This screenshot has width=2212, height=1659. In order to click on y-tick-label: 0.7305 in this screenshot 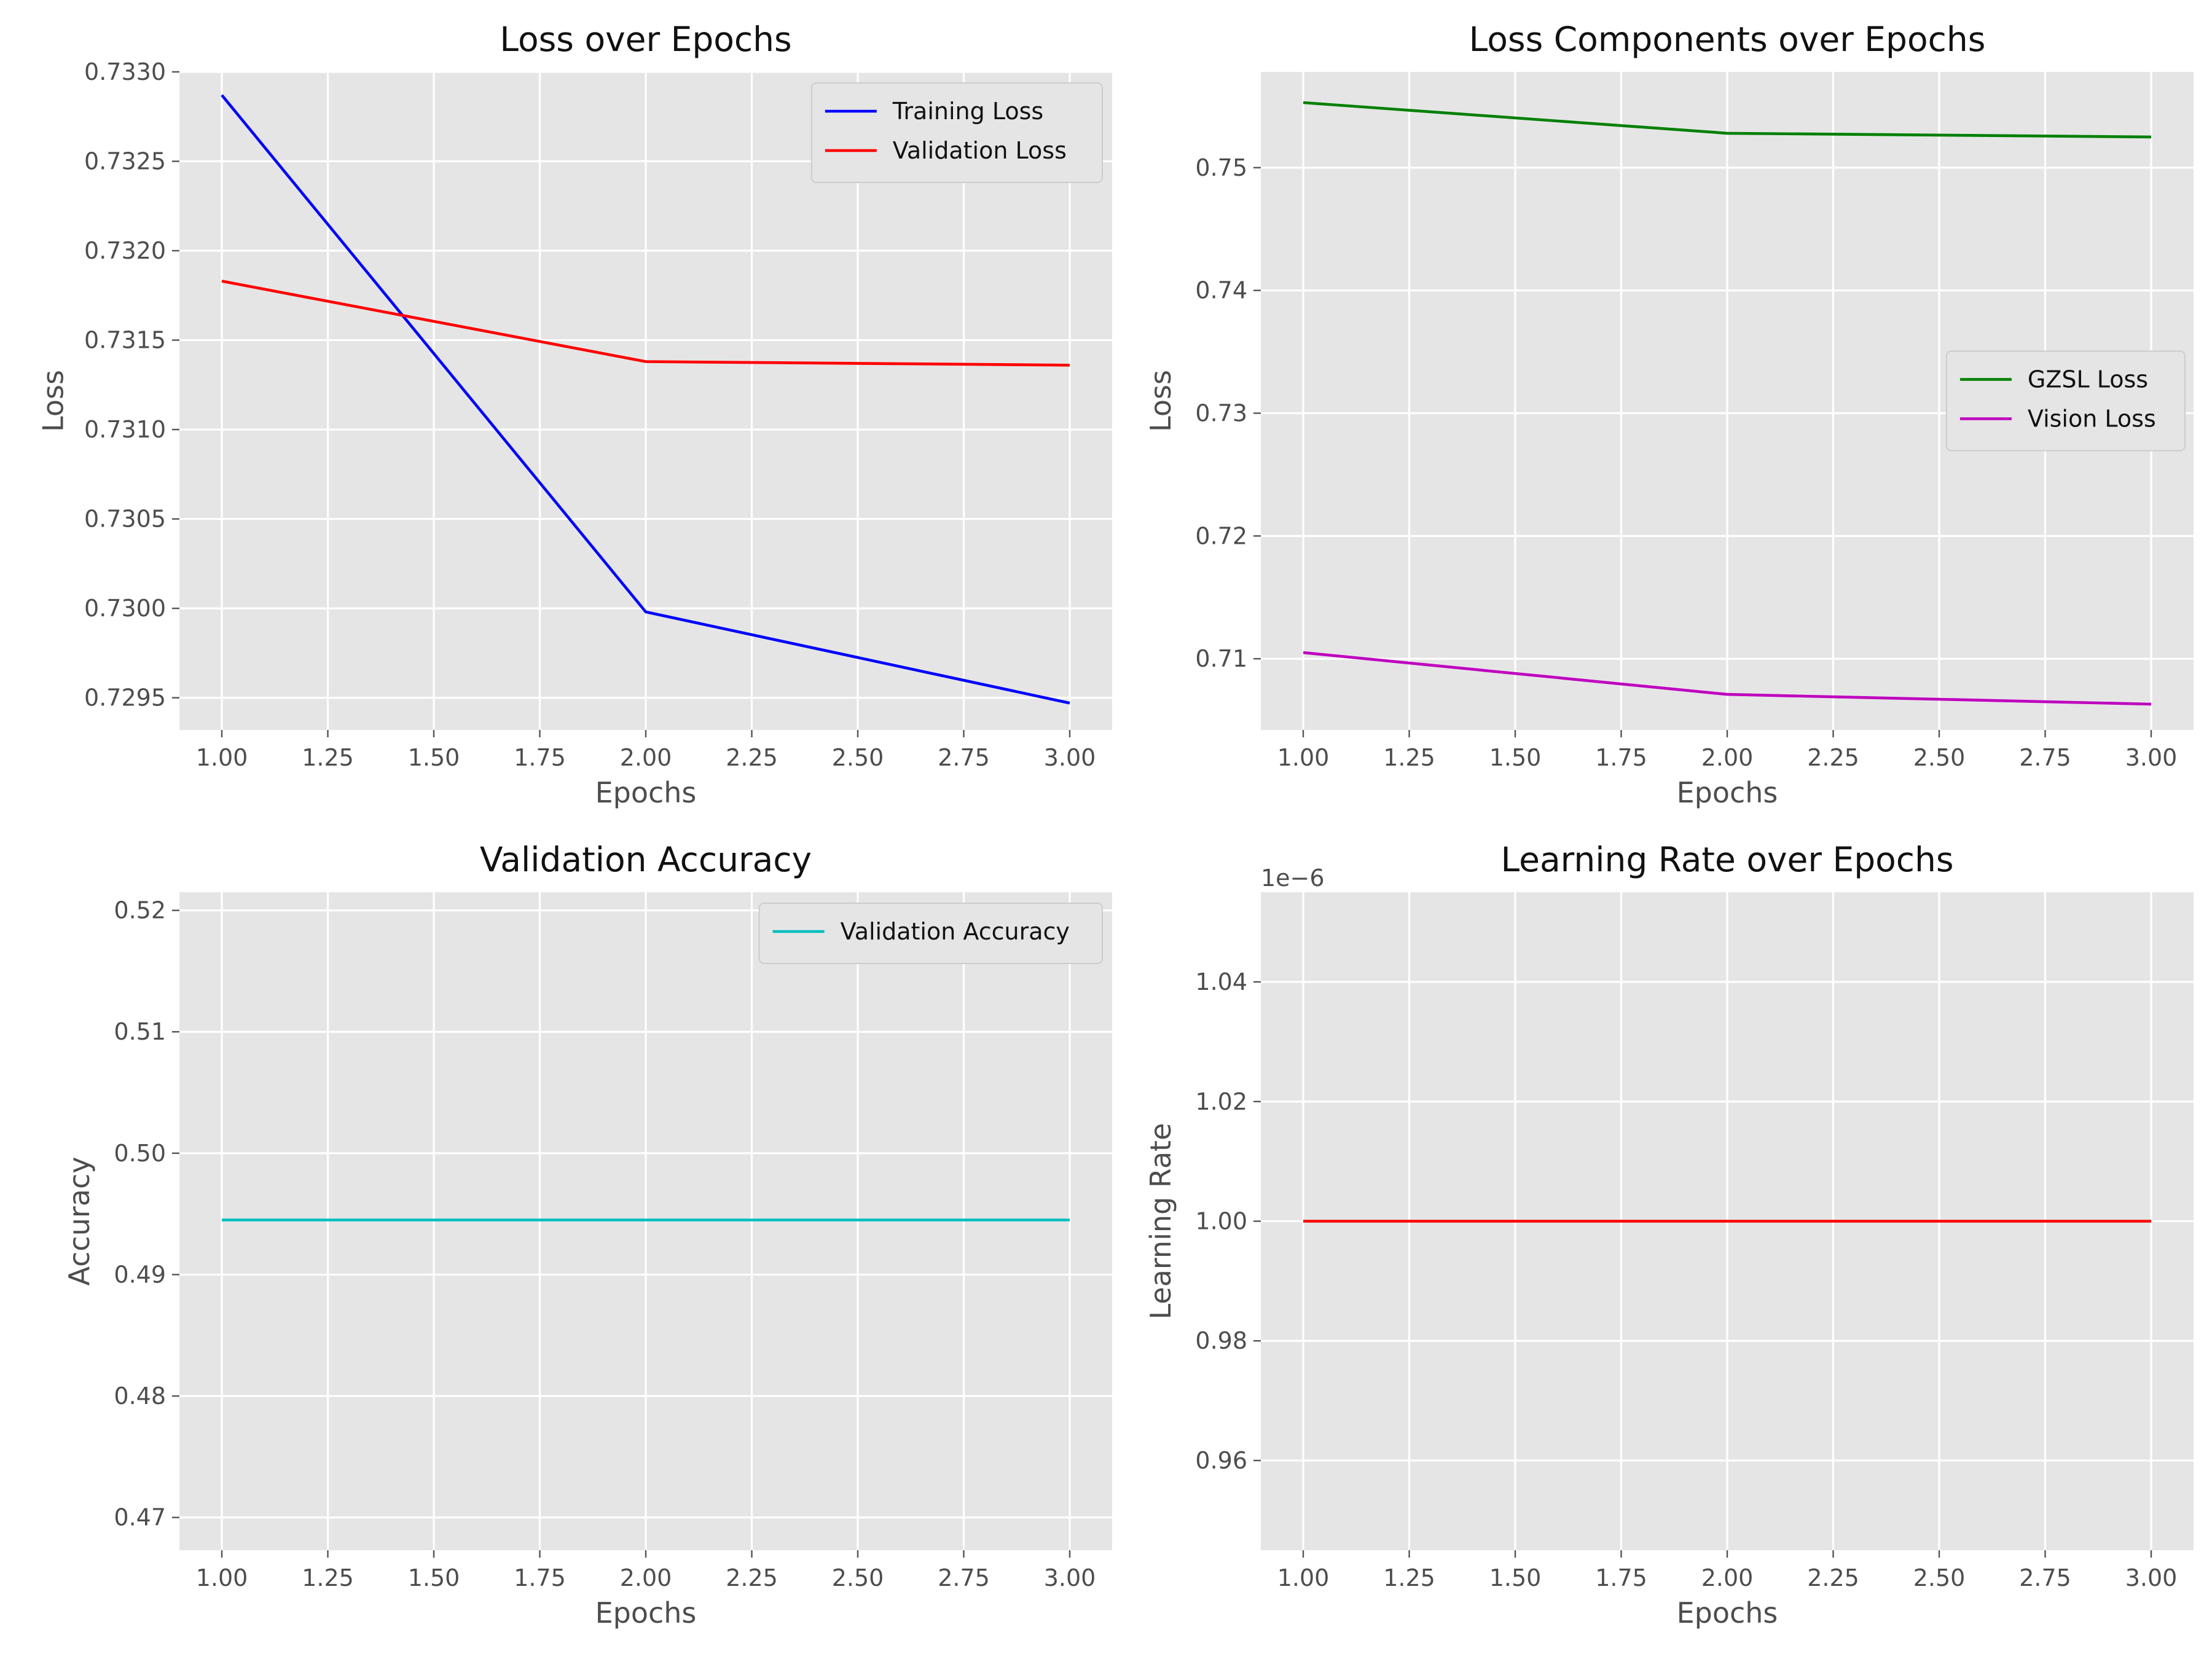, I will do `click(125, 519)`.